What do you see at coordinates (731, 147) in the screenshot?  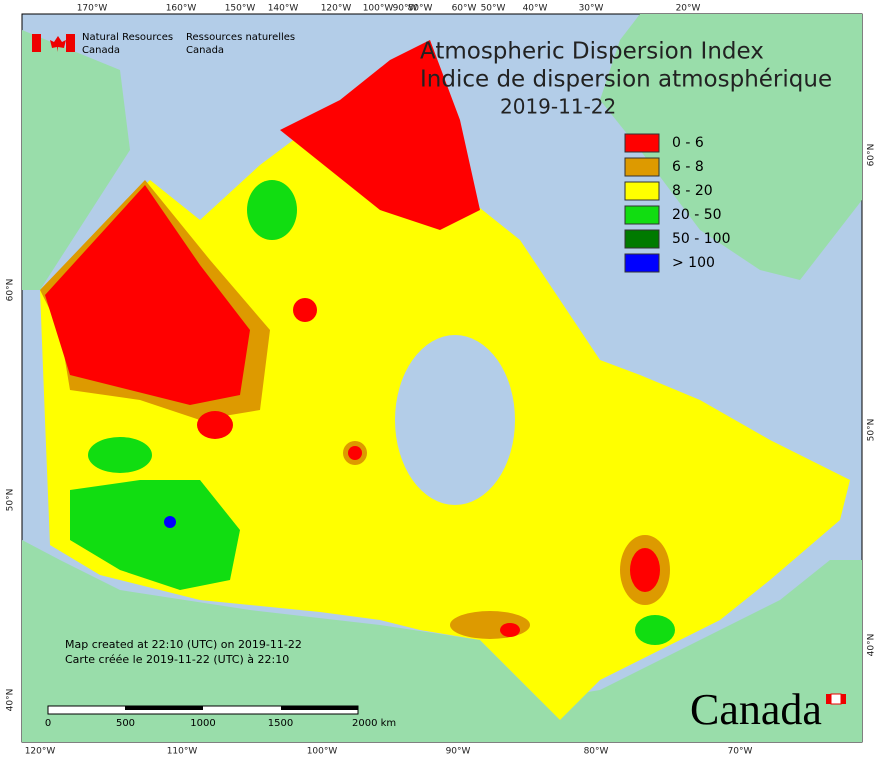 I see `greenland` at bounding box center [731, 147].